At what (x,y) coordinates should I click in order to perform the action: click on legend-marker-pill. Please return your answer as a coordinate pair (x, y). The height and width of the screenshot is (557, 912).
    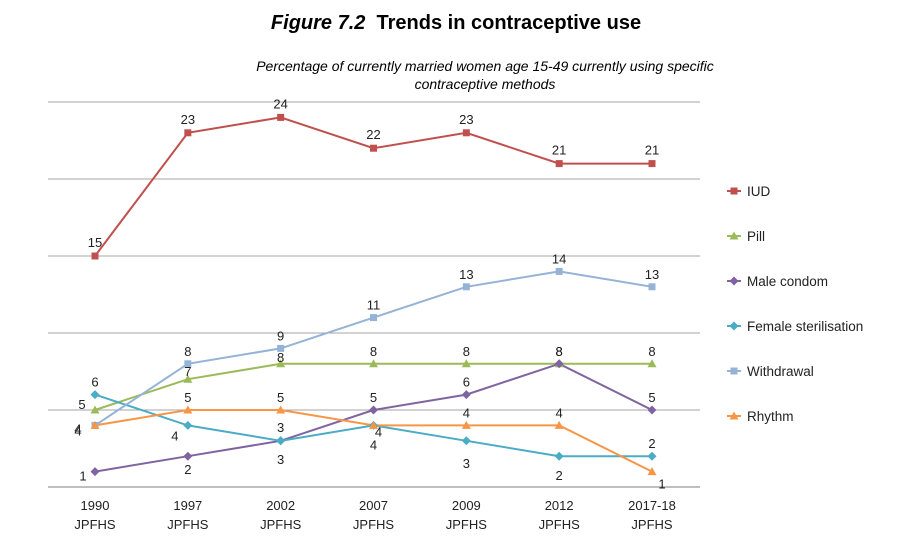
    Looking at the image, I should click on (734, 235).